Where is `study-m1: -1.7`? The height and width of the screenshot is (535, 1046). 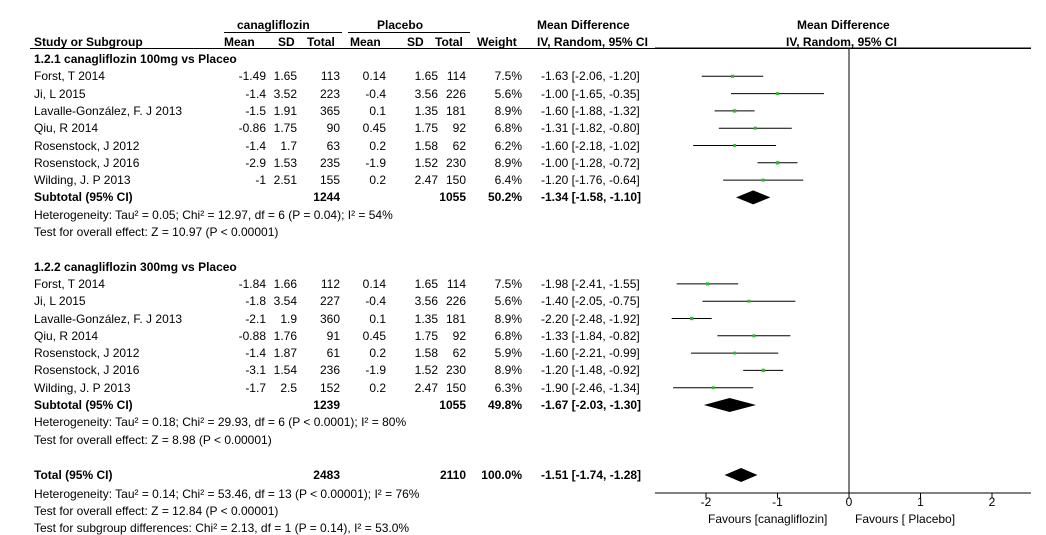
study-m1: -1.7 is located at coordinates (255, 387).